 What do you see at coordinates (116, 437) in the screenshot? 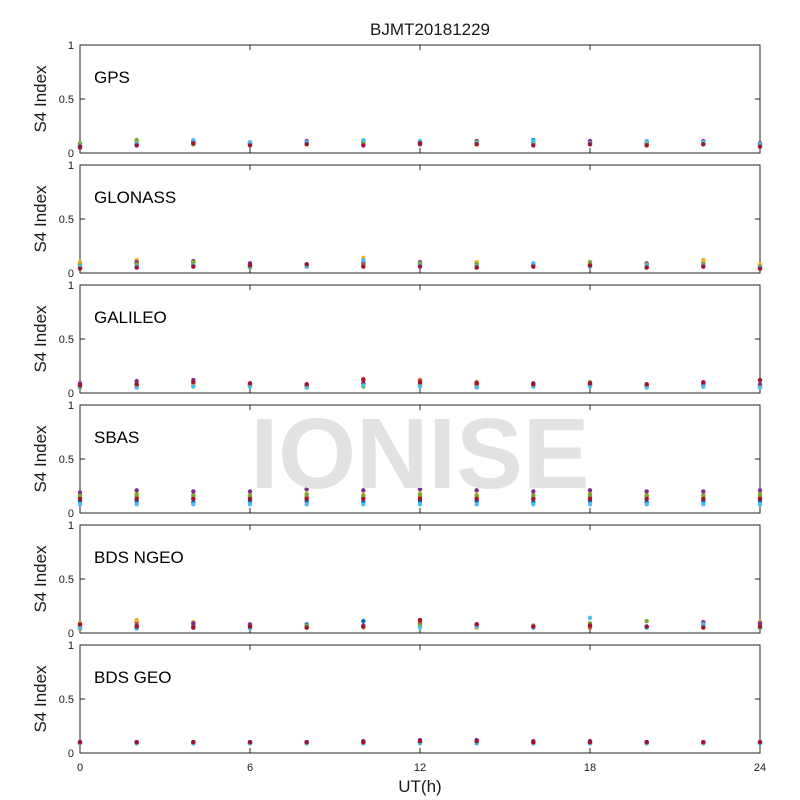
I see `panel-label: SBAS` at bounding box center [116, 437].